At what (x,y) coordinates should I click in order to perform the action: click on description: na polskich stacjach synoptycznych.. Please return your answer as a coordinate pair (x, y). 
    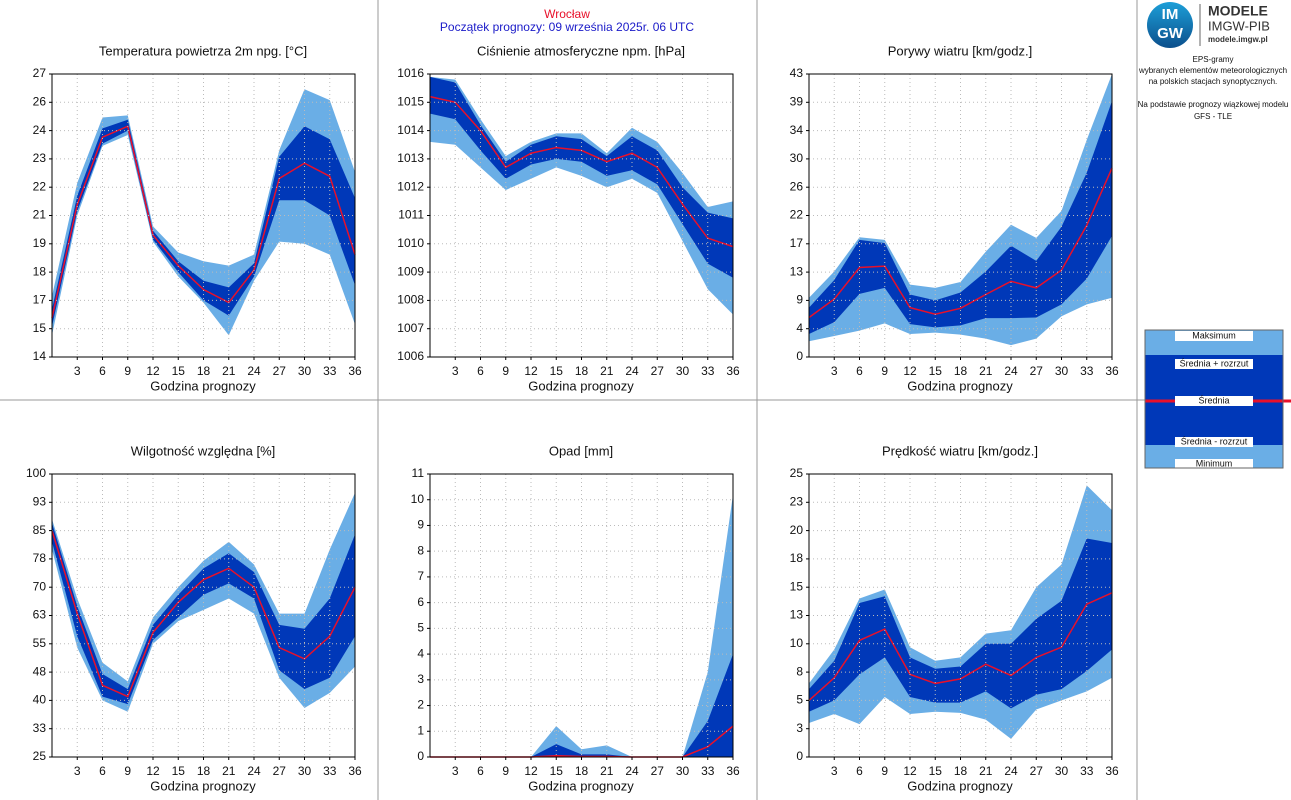
    Looking at the image, I should click on (1213, 81).